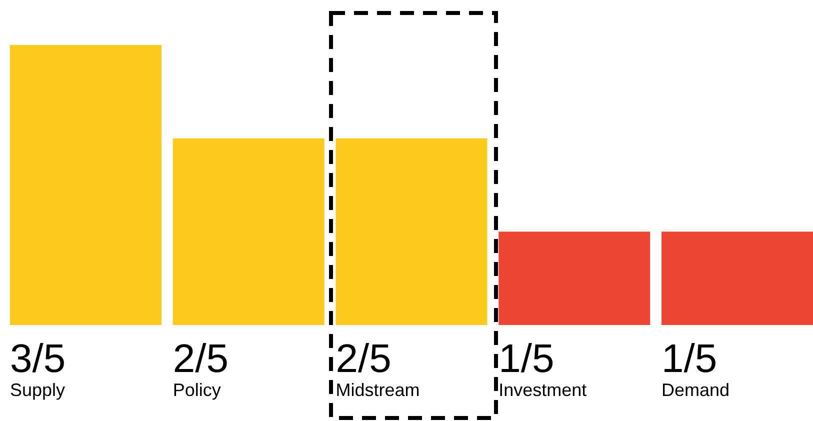  I want to click on x-tick-label: Demand, so click(696, 390).